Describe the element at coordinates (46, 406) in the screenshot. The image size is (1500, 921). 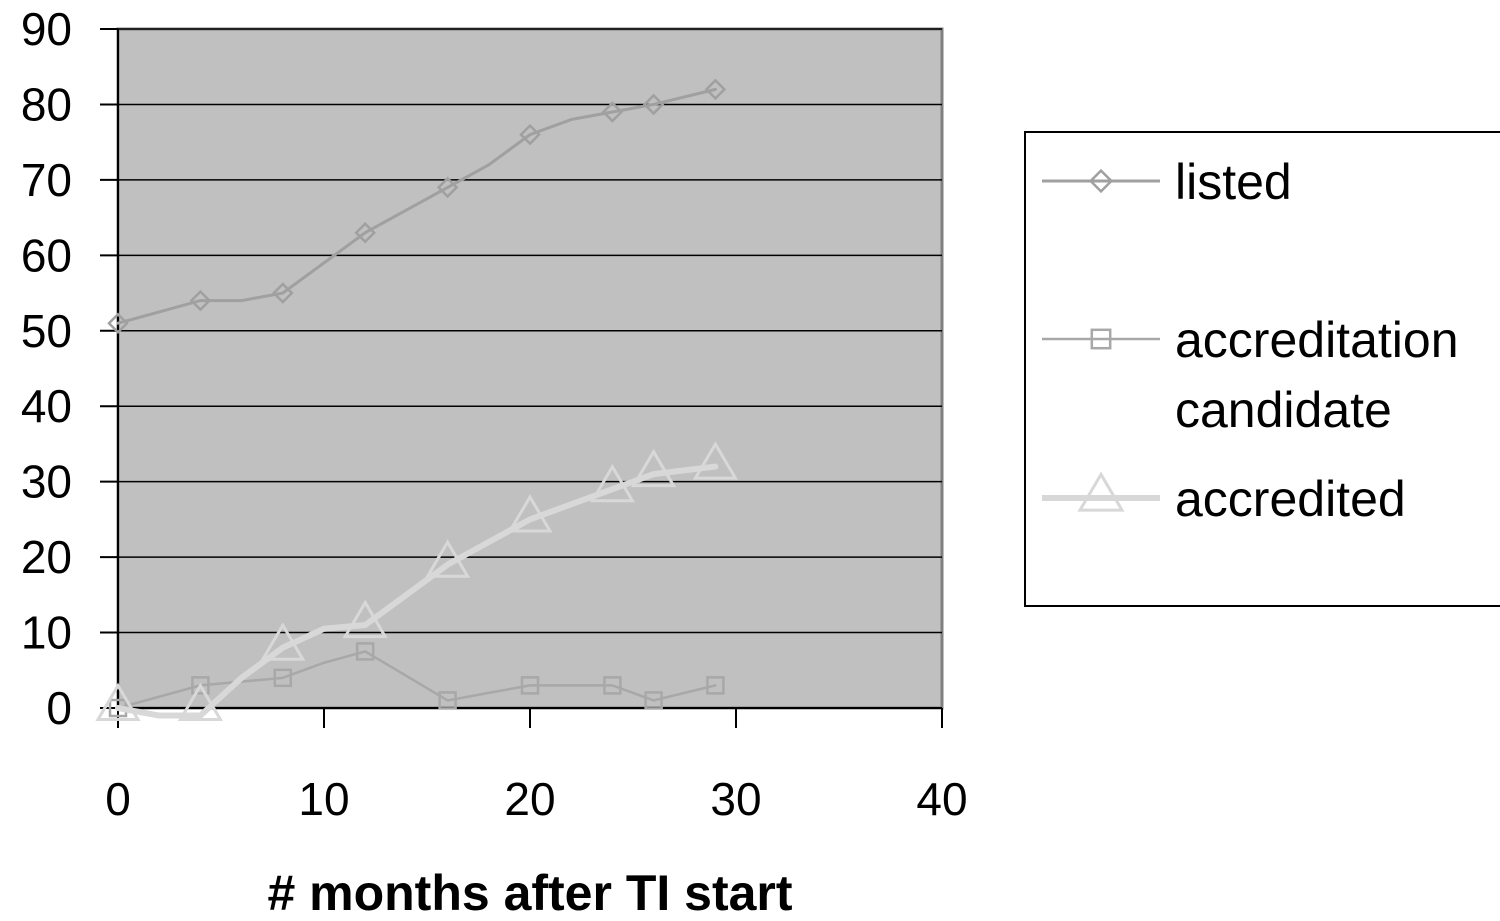
I see `y-tick-label-40: 40` at that location.